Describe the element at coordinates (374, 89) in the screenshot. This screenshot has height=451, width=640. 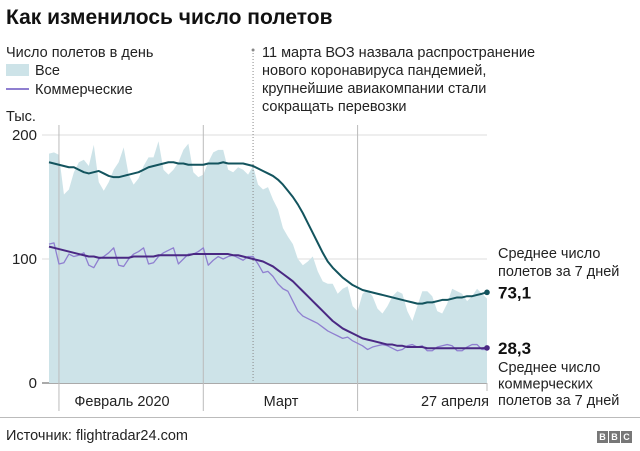
I see `annotation-line: крупнейшие авиакомпании стали` at that location.